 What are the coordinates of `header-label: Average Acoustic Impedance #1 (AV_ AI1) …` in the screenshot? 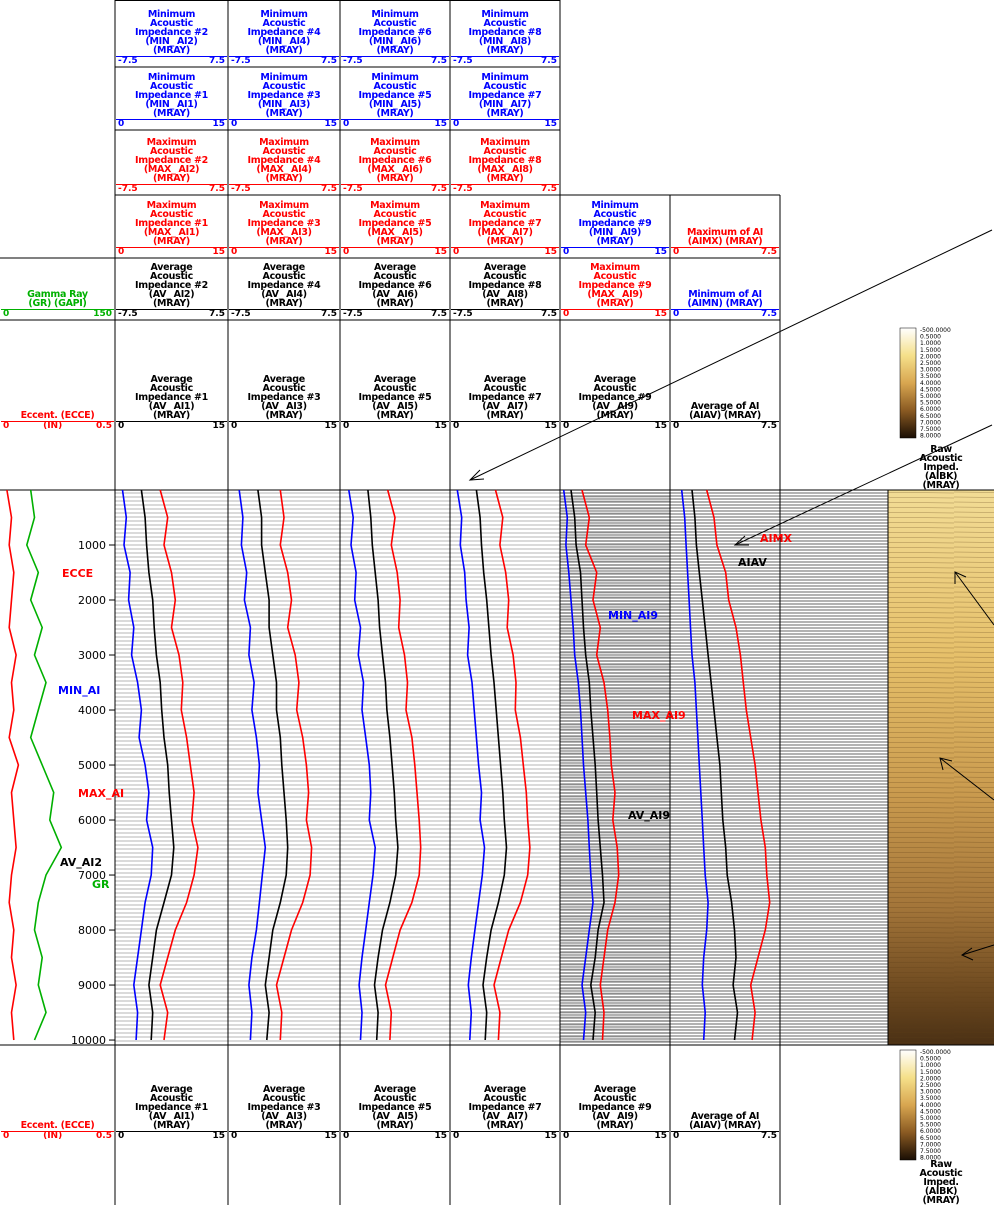 It's located at (171, 397).